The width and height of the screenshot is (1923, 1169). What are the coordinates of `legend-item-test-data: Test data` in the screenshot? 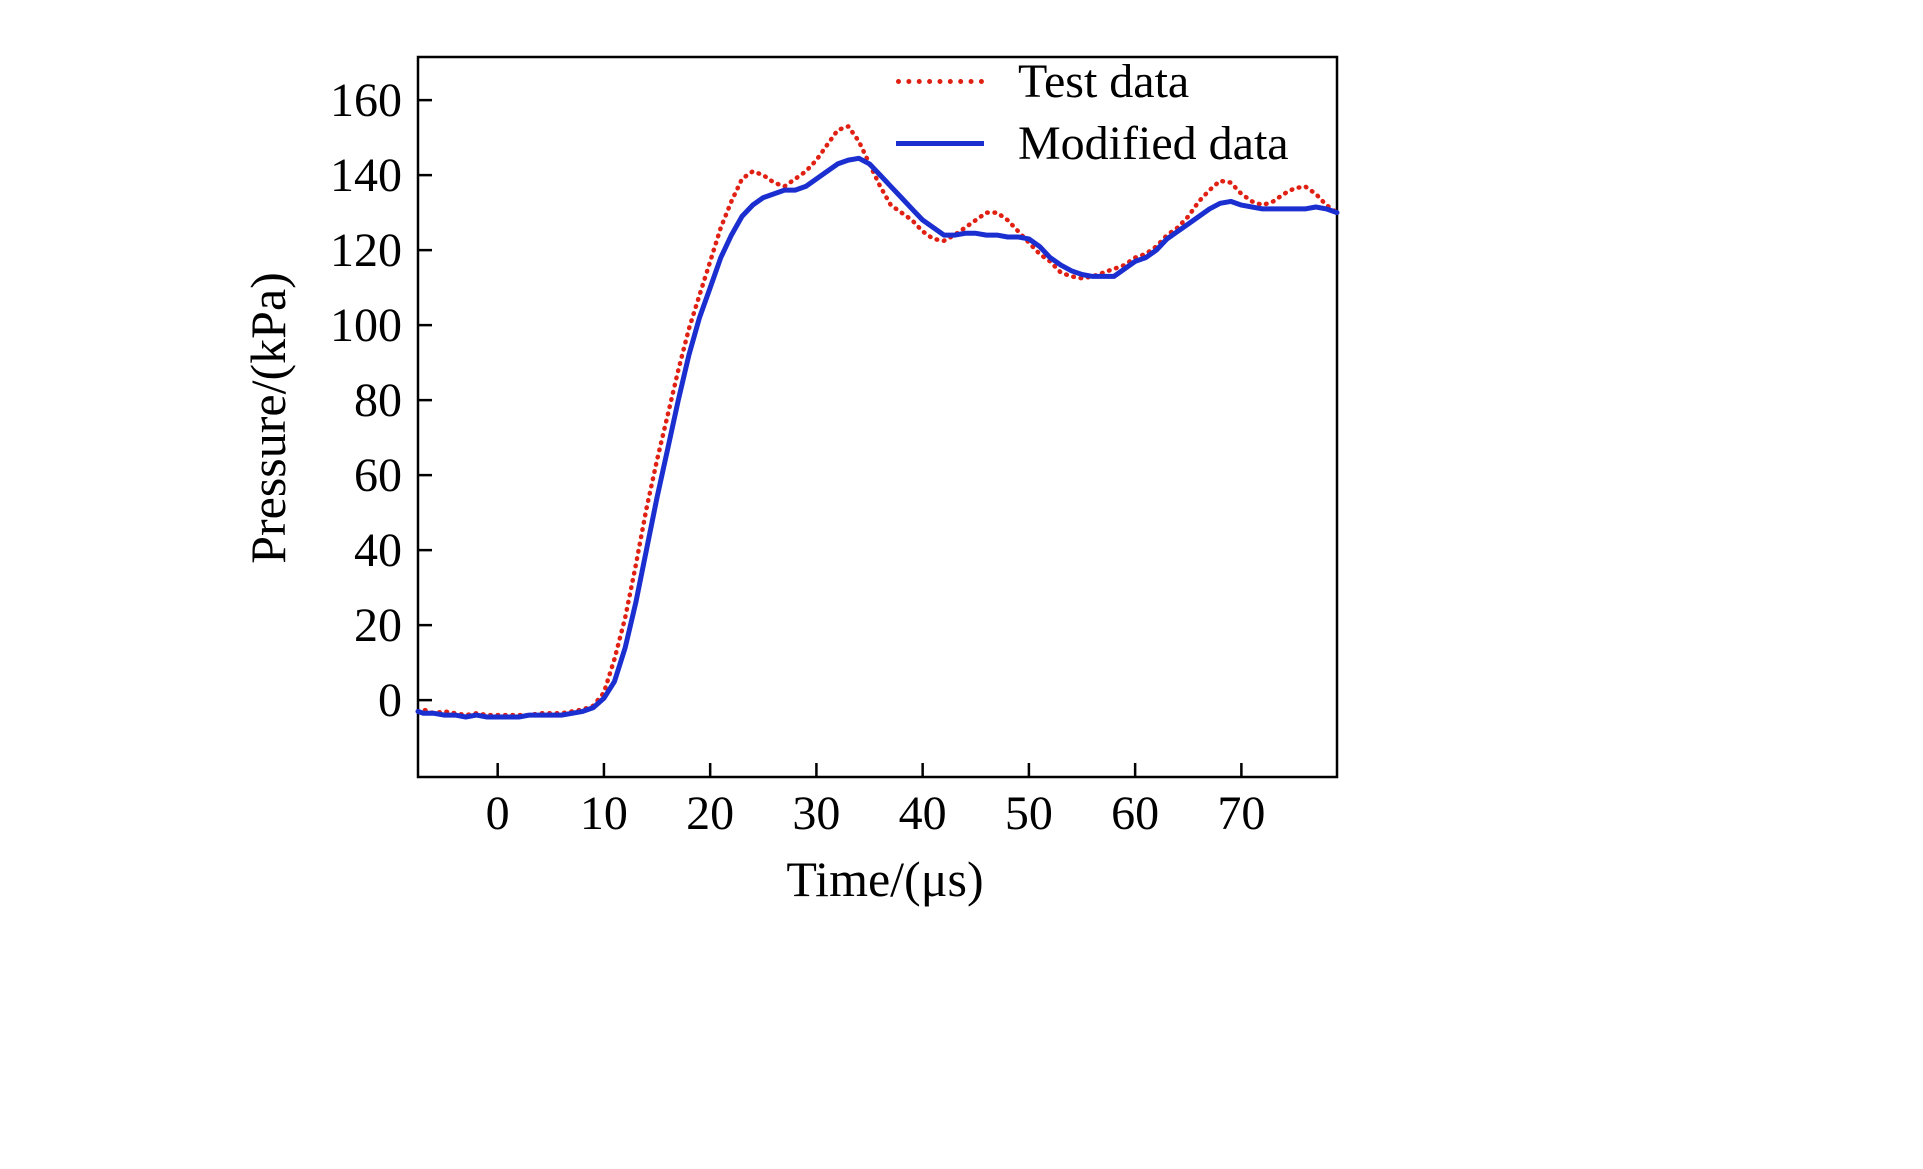 It's located at (1092, 81).